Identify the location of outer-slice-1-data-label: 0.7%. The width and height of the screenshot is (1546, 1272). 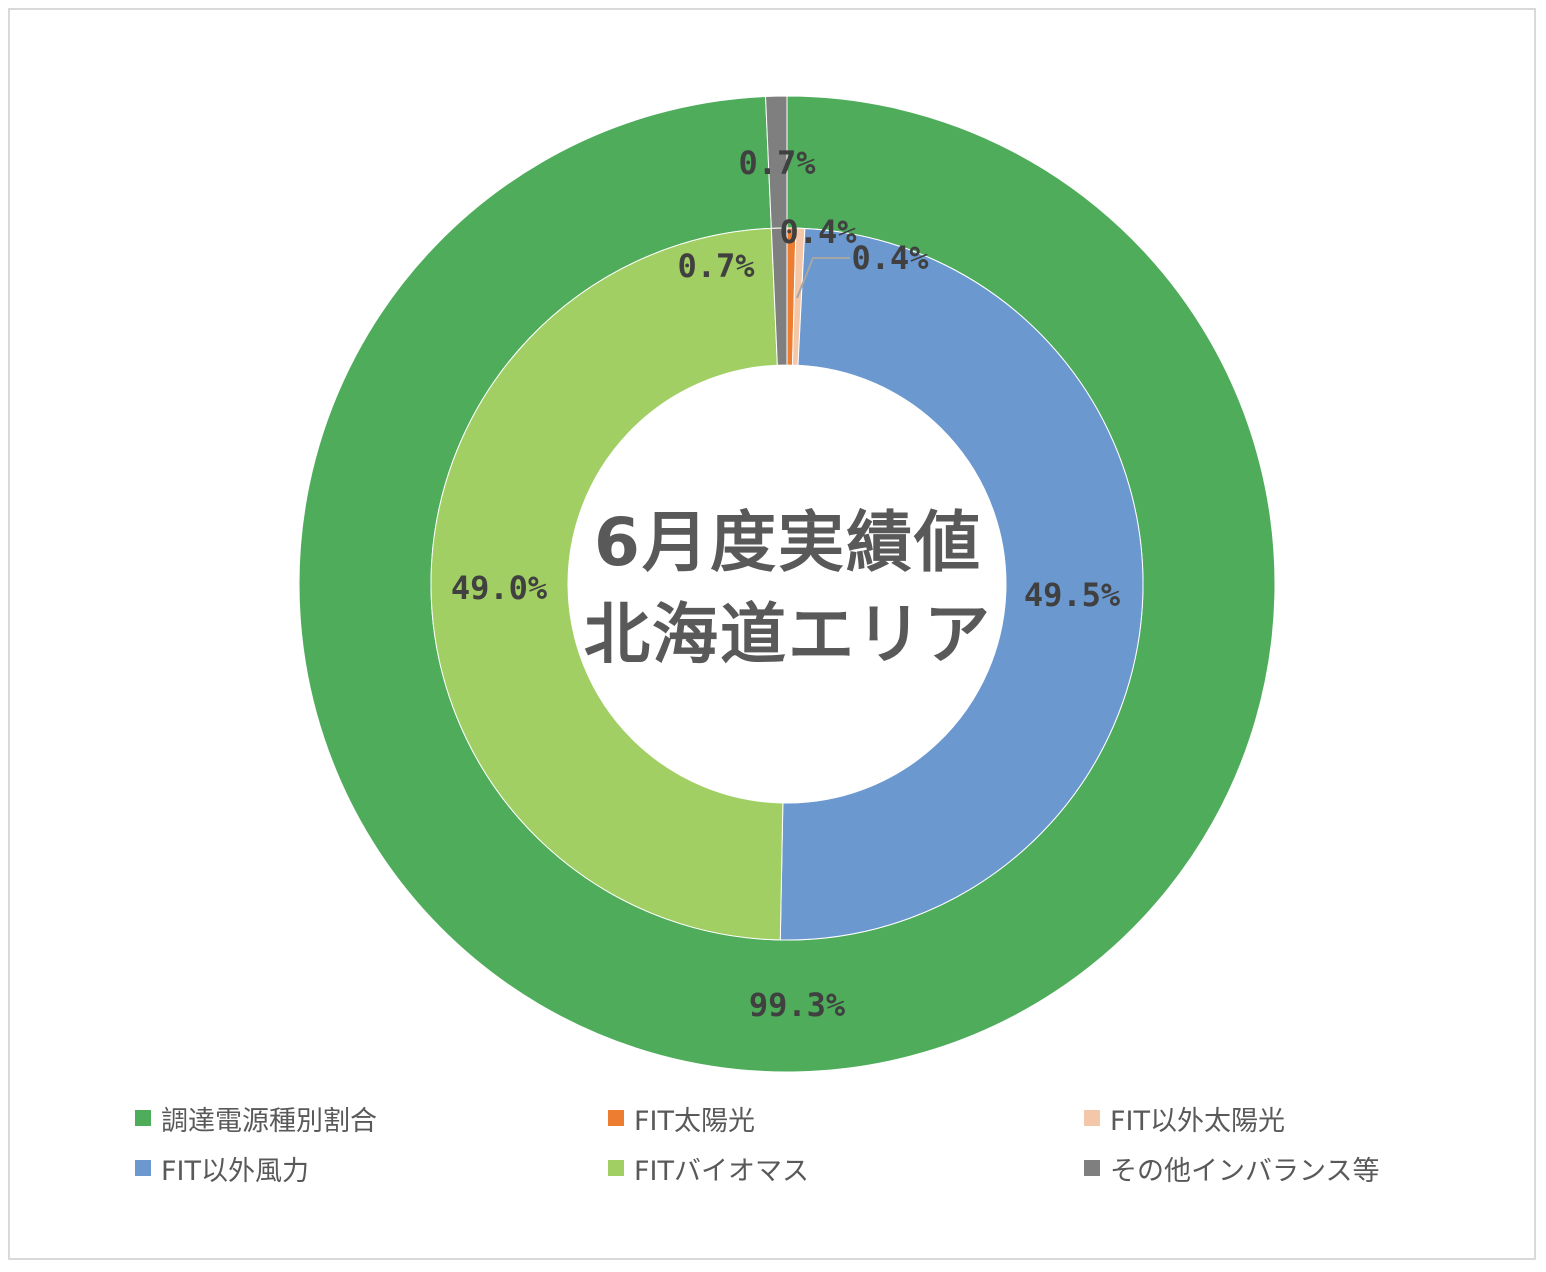
(777, 163).